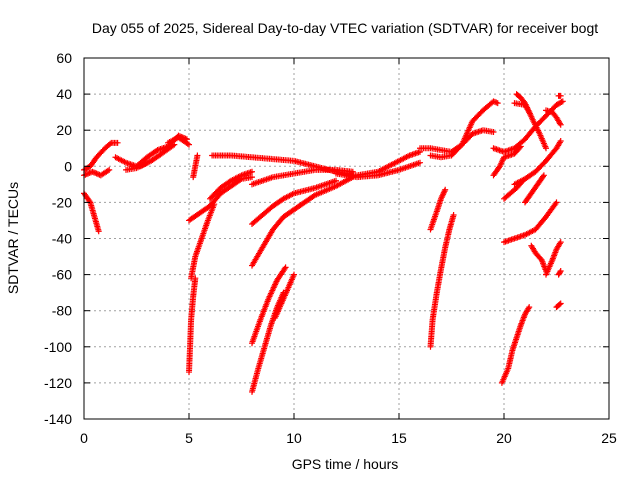  Describe the element at coordinates (84, 438) in the screenshot. I see `x-tick-label: 0` at that location.